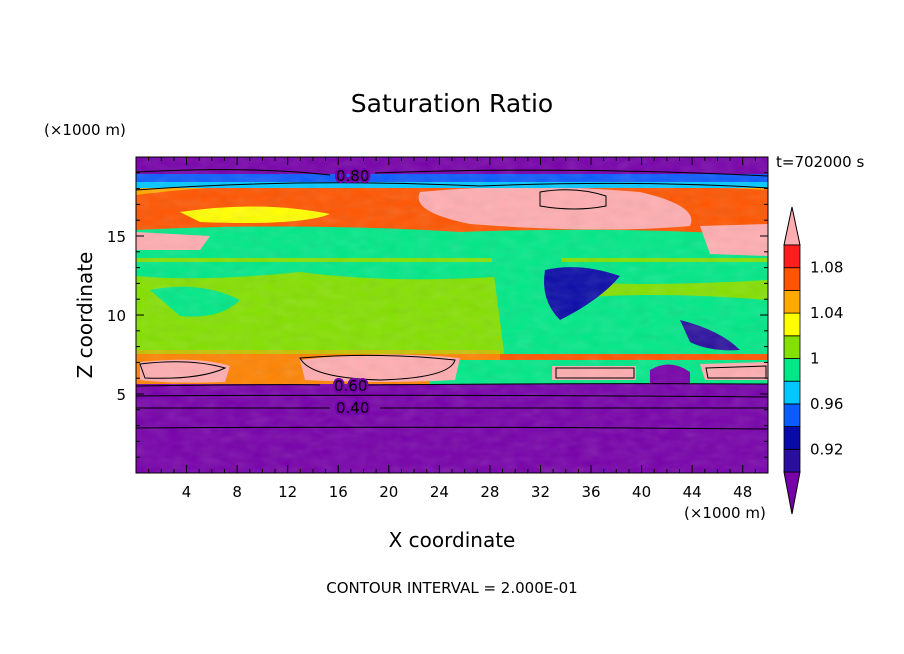 The image size is (904, 654). Describe the element at coordinates (792, 493) in the screenshot. I see `colorbar-under-triangle` at that location.